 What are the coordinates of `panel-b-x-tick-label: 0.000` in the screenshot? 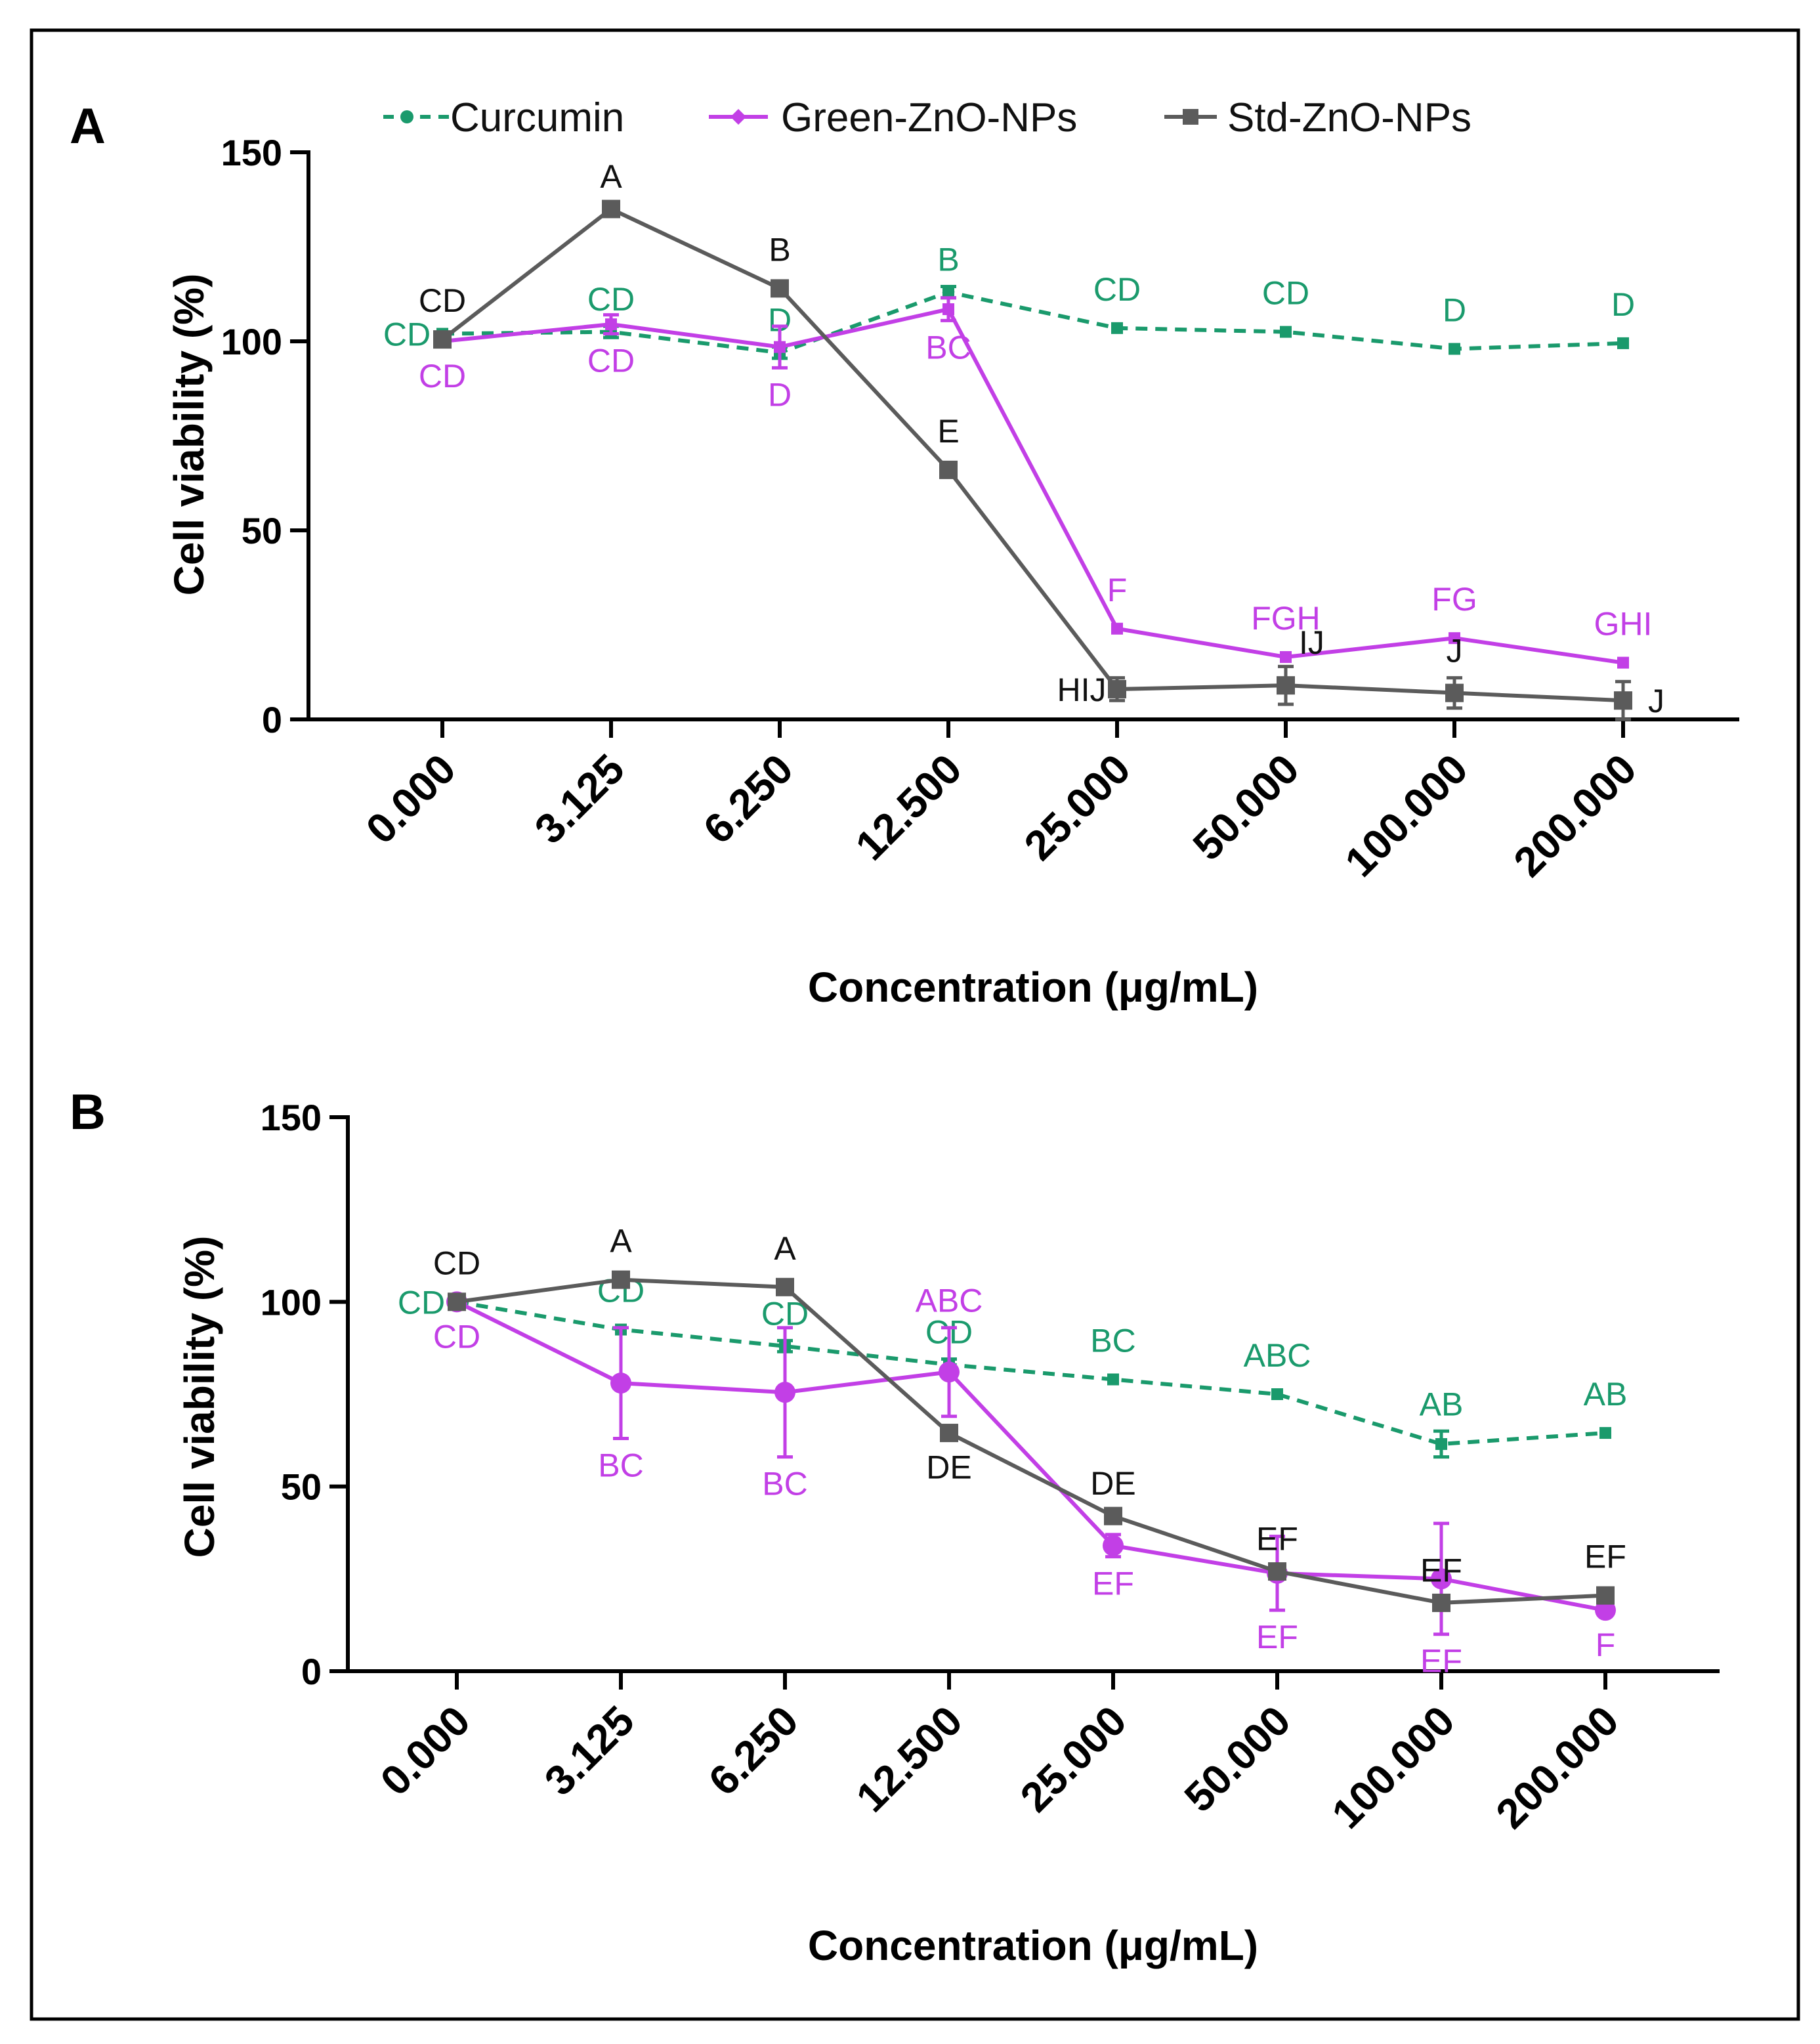 It's located at (425, 1750).